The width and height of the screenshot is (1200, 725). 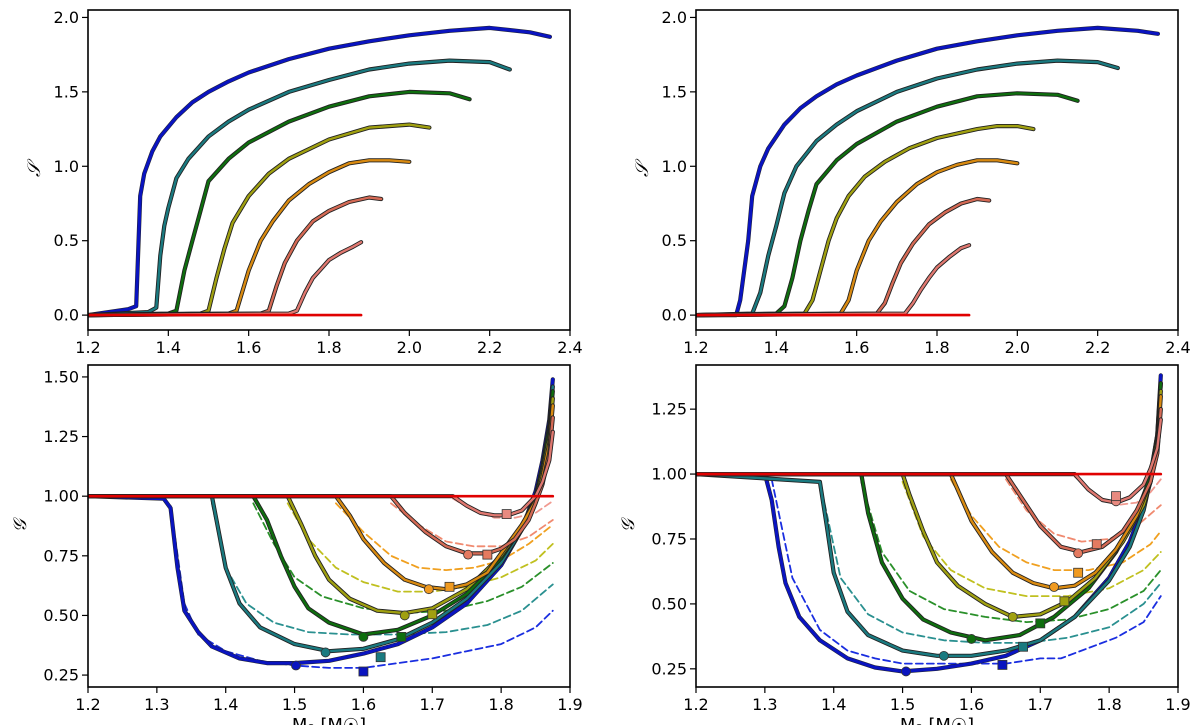 What do you see at coordinates (61, 376) in the screenshot?
I see `y-tick-label: 1.50` at bounding box center [61, 376].